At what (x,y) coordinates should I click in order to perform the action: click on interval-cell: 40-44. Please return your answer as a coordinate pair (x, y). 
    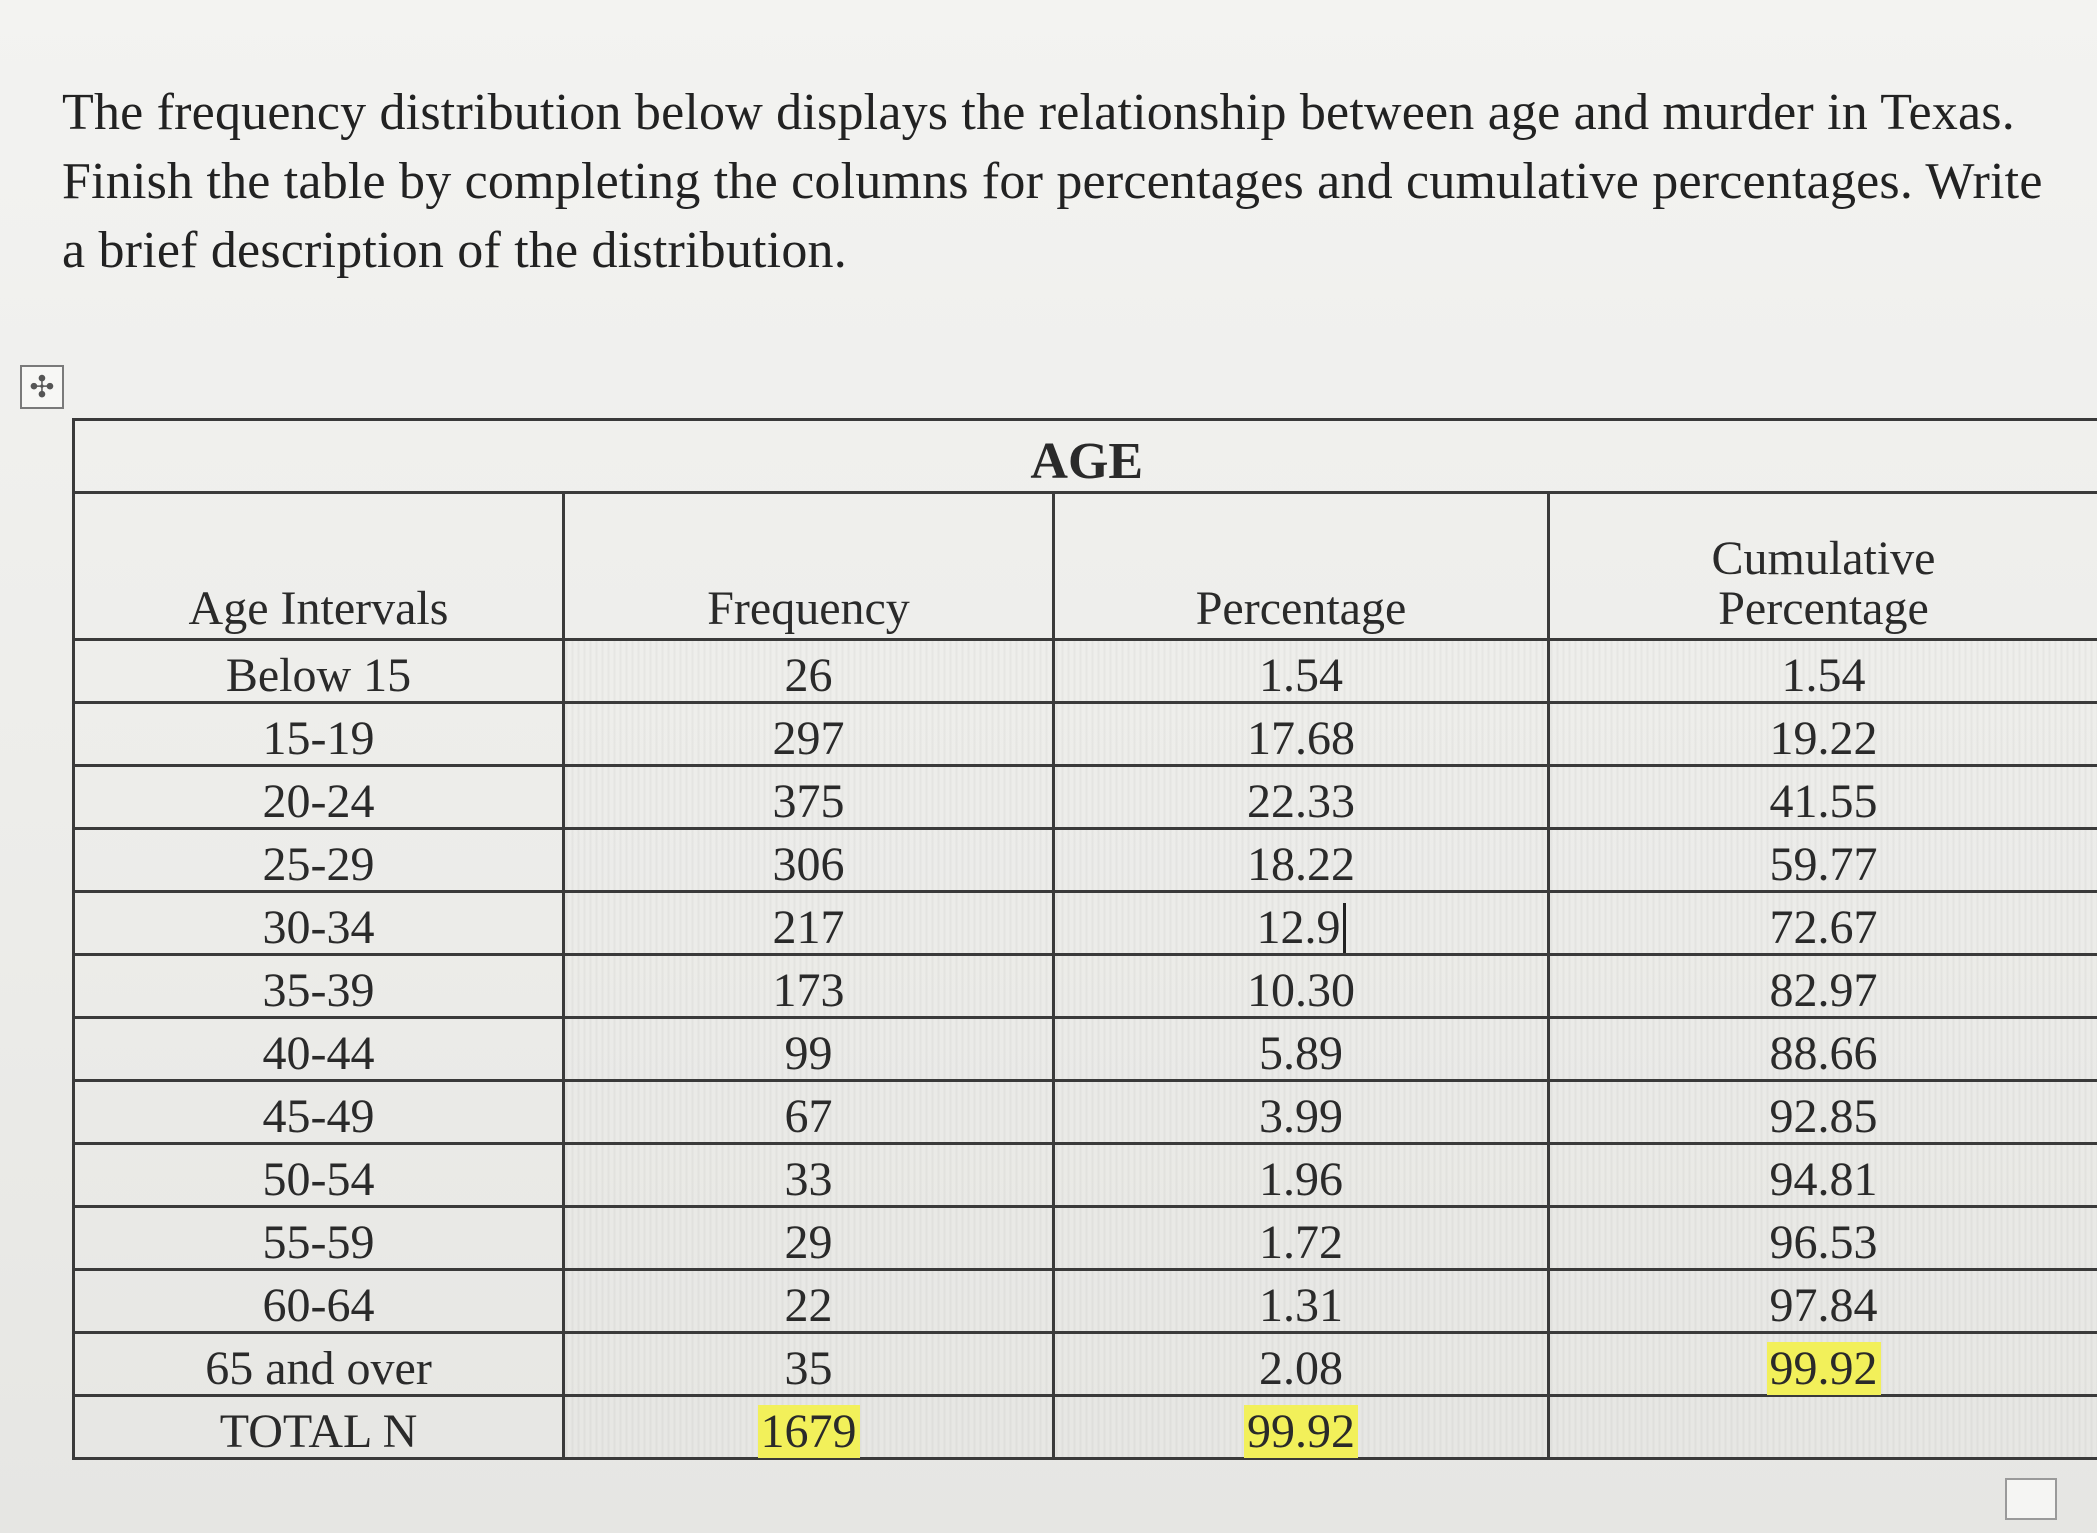
    Looking at the image, I should click on (318, 1049).